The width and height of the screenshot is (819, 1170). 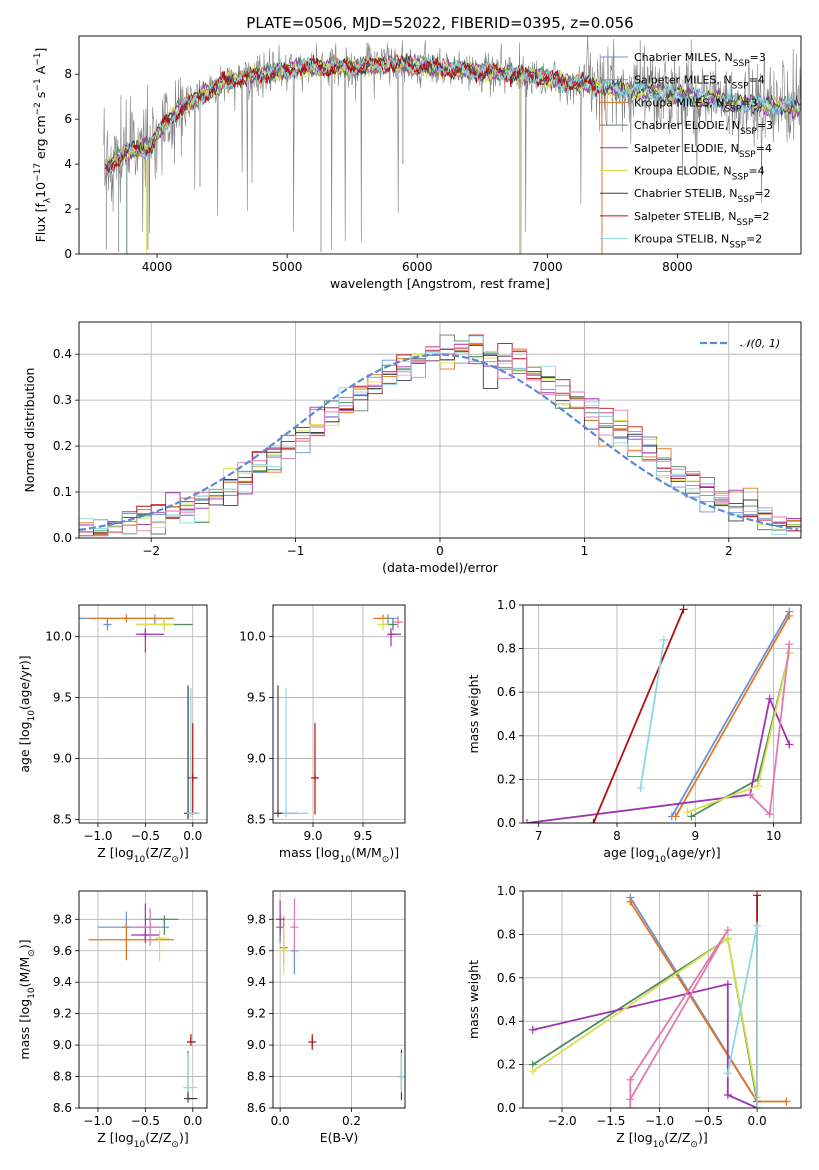 What do you see at coordinates (27, 999) in the screenshot?
I see `y-axis-label: mass [log10(M/M⊙)]` at bounding box center [27, 999].